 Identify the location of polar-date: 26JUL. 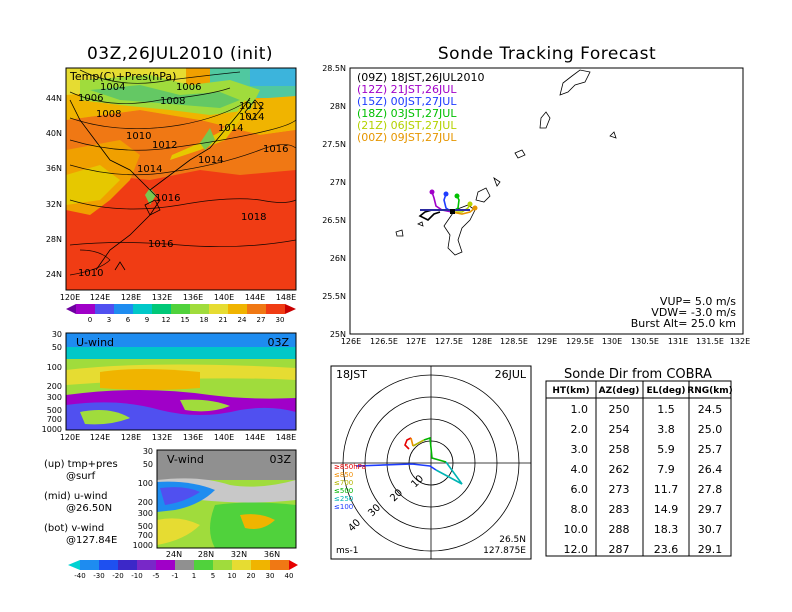
(511, 374).